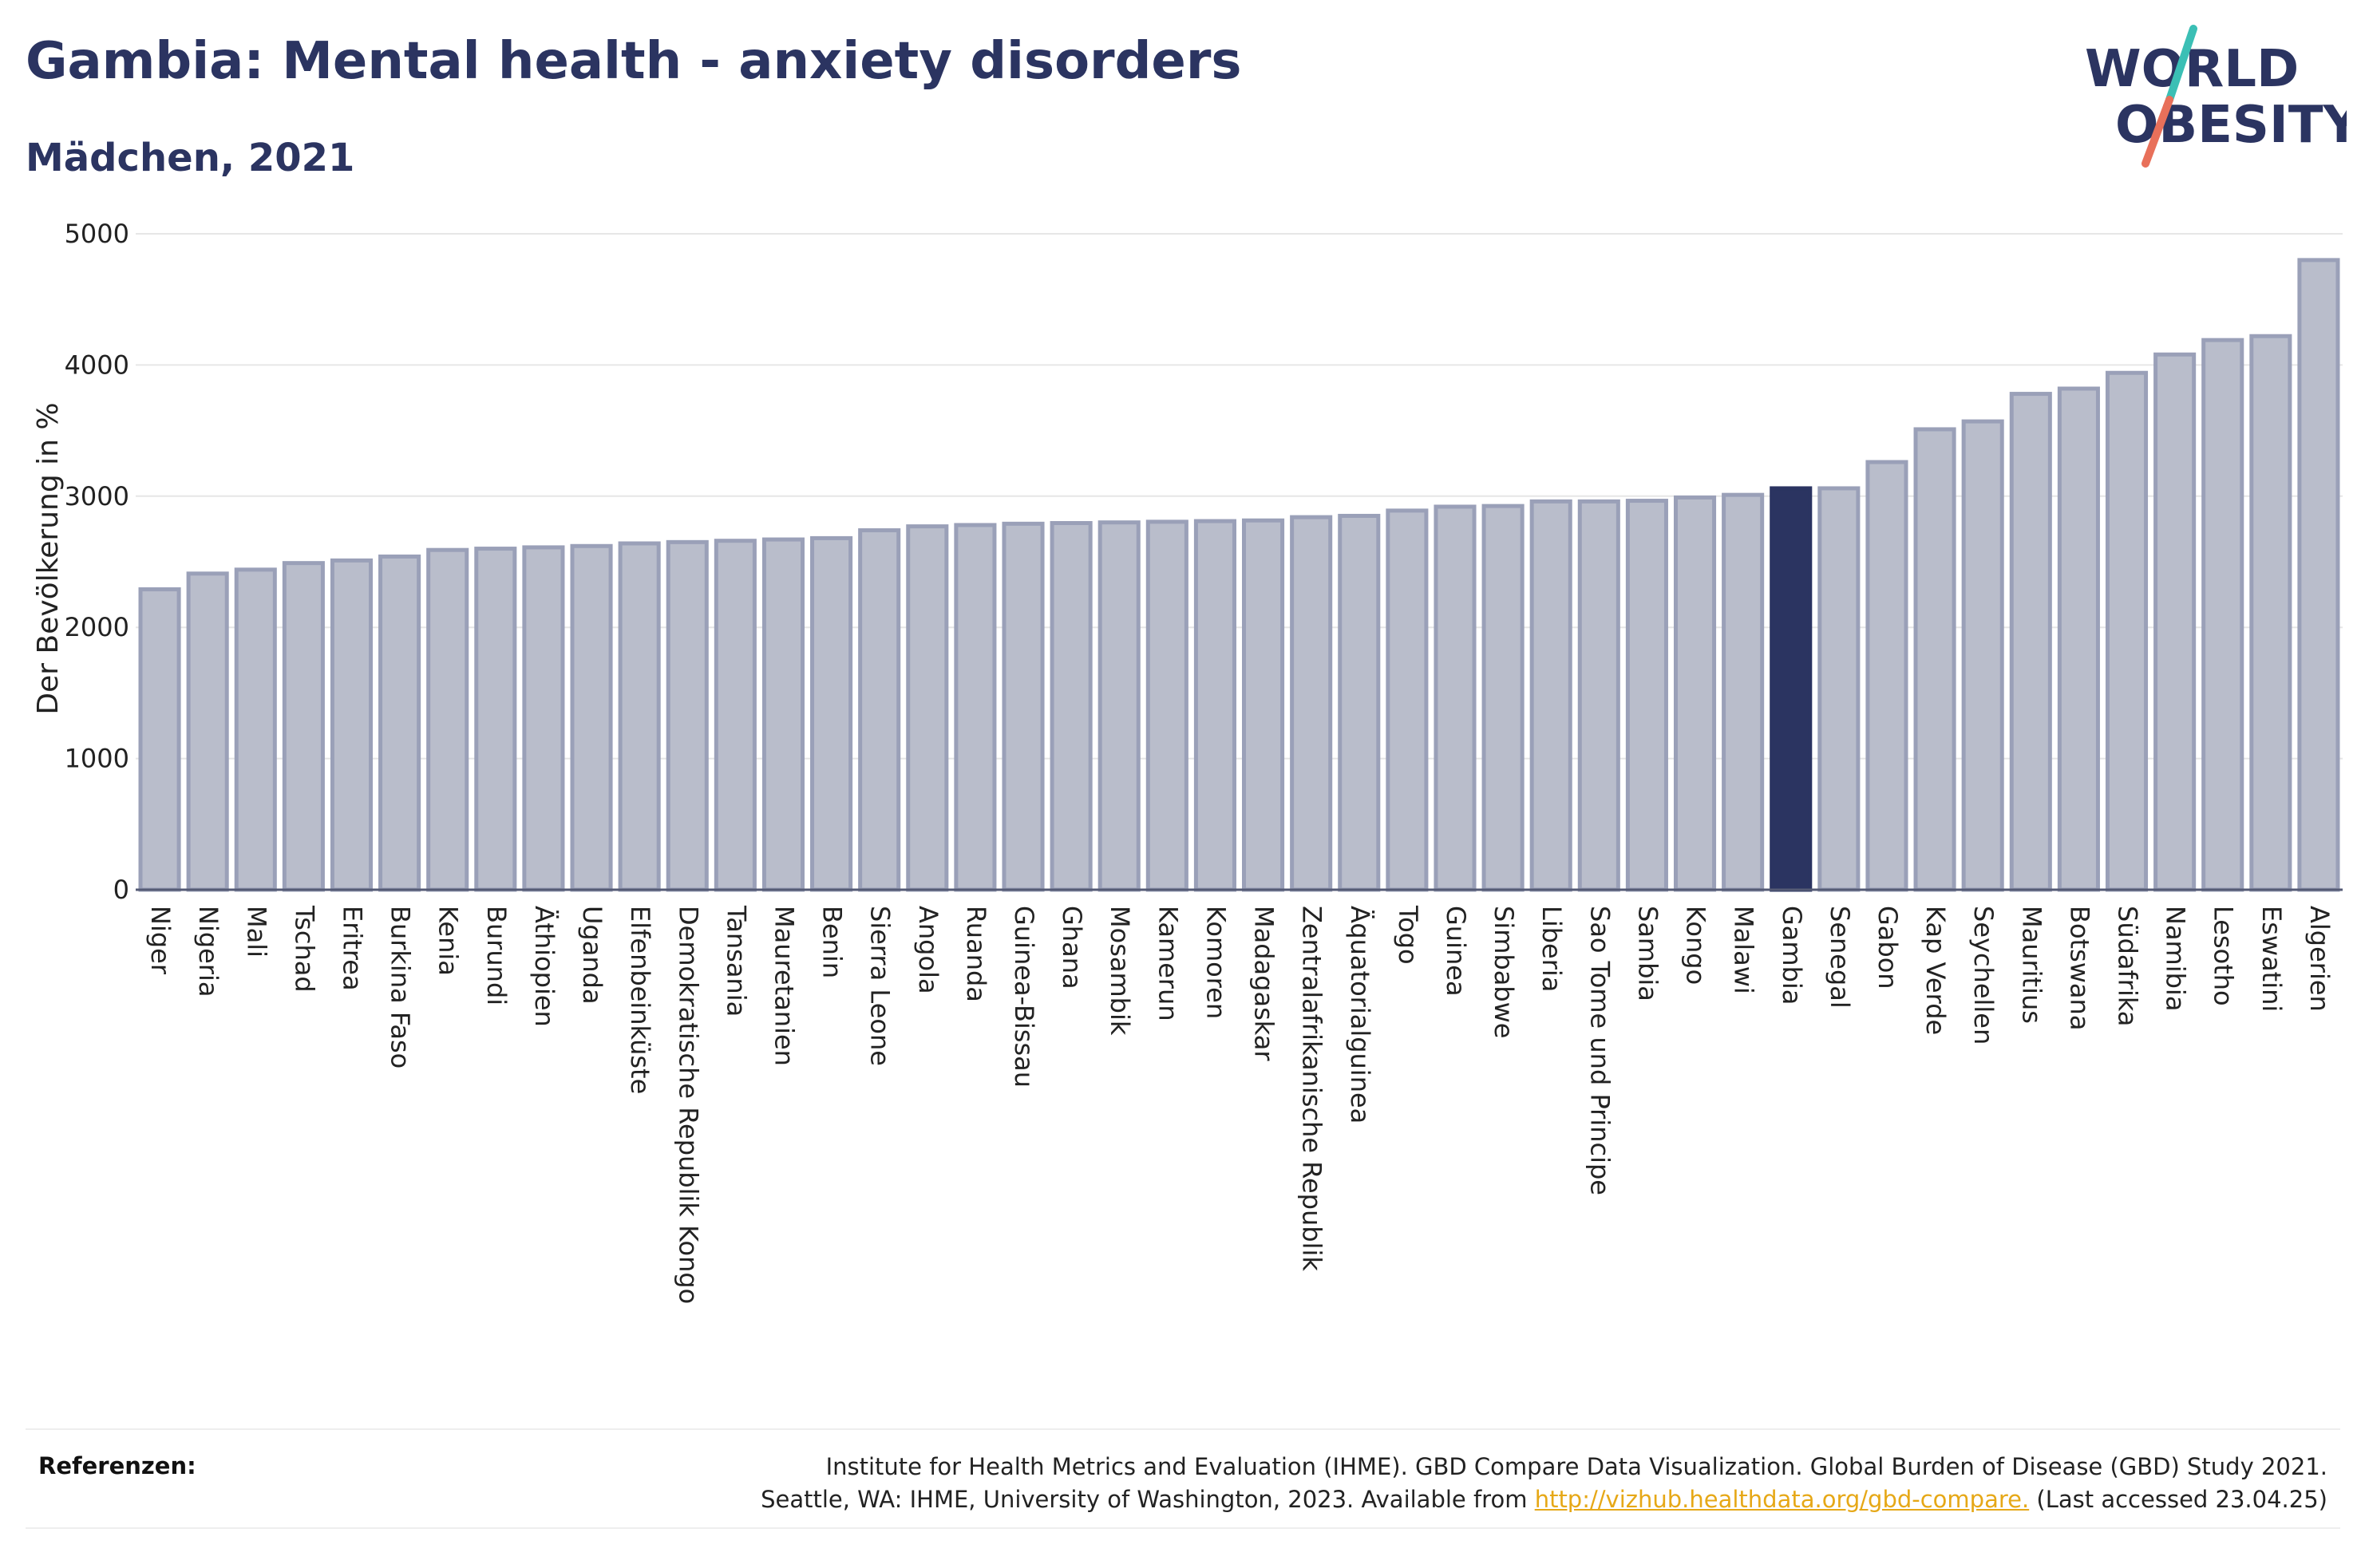 This screenshot has width=2361, height=1568. Describe the element at coordinates (1120, 971) in the screenshot. I see `x-tick-label: Mosambik` at that location.